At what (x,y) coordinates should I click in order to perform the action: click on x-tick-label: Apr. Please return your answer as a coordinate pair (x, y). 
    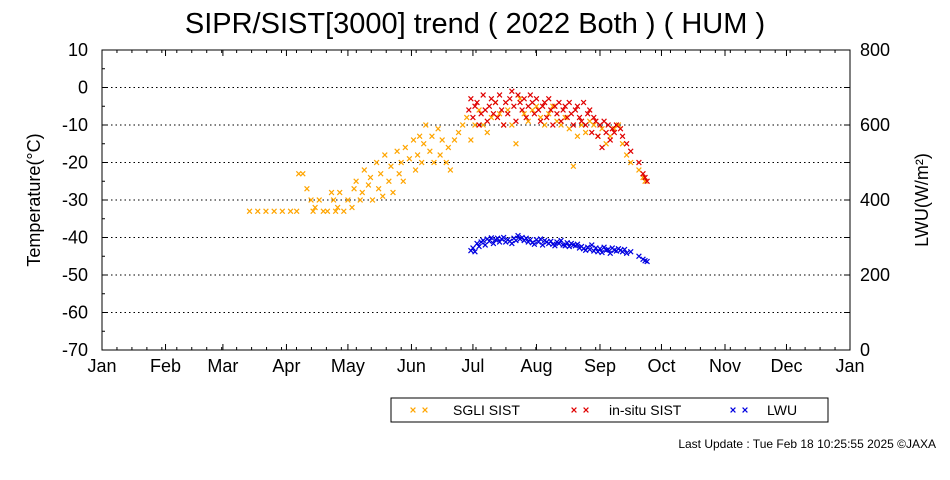
    Looking at the image, I should click on (286, 366).